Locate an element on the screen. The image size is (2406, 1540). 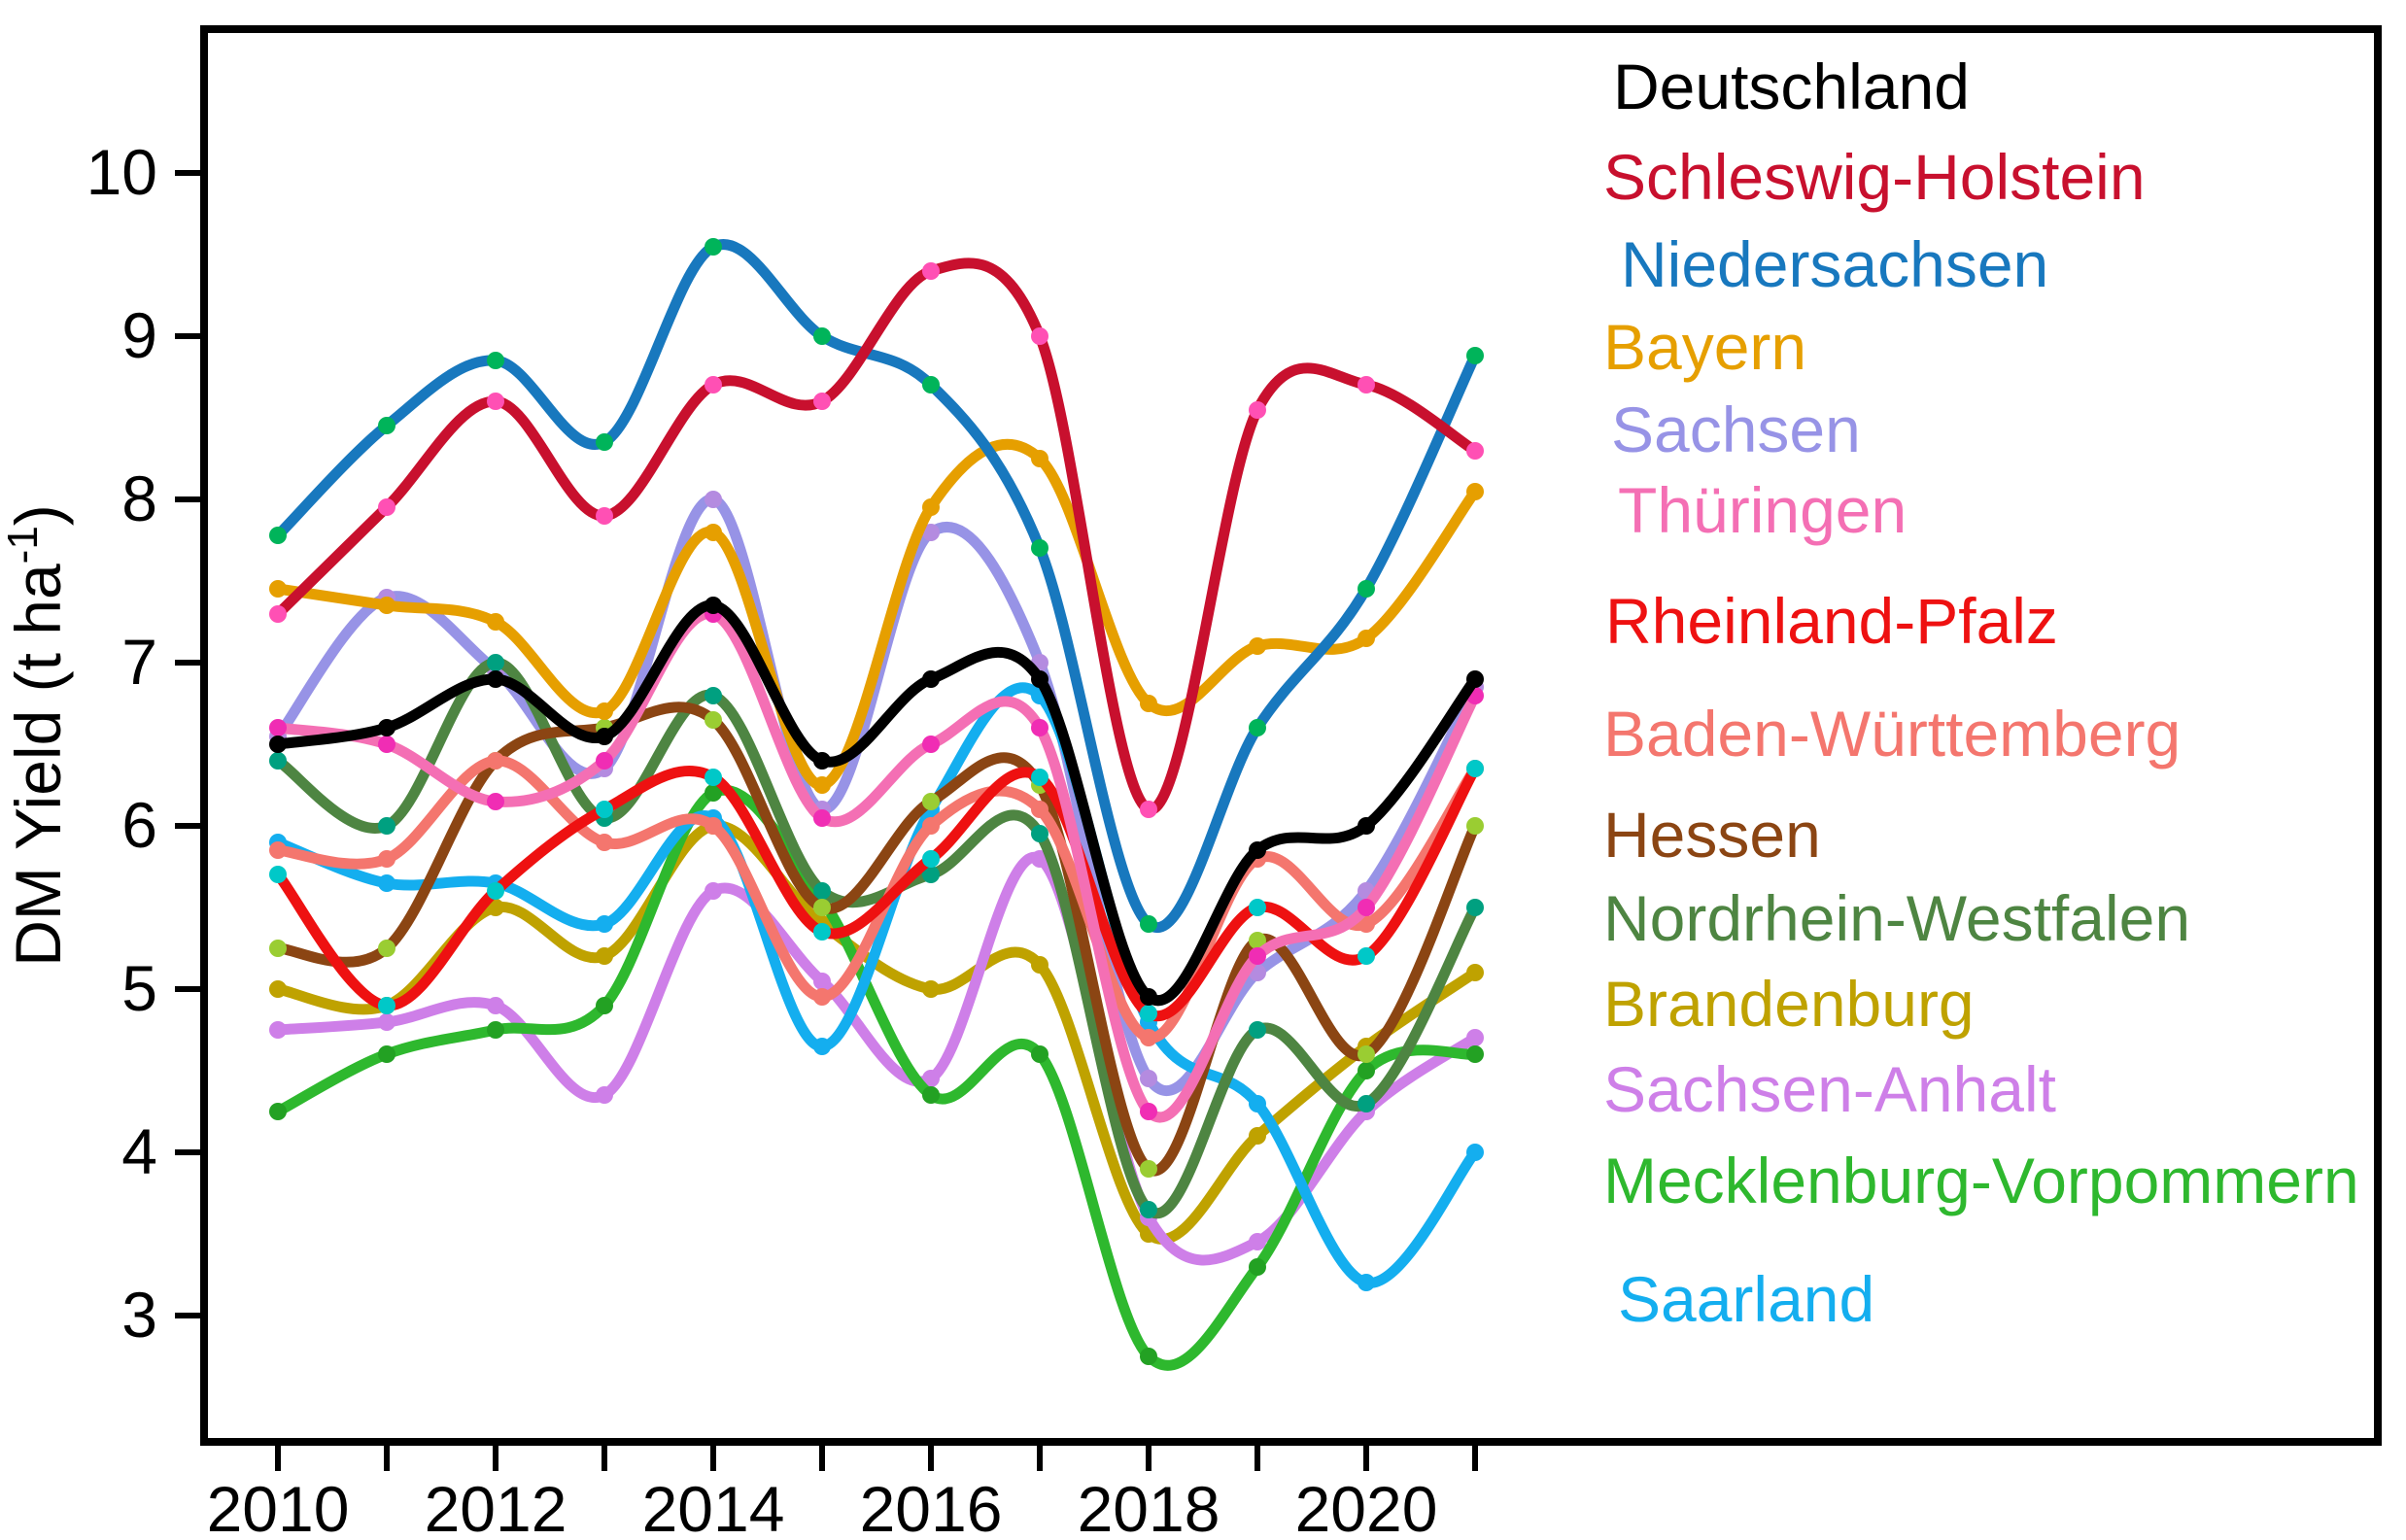
series-markers-deutschland is located at coordinates (876, 801).